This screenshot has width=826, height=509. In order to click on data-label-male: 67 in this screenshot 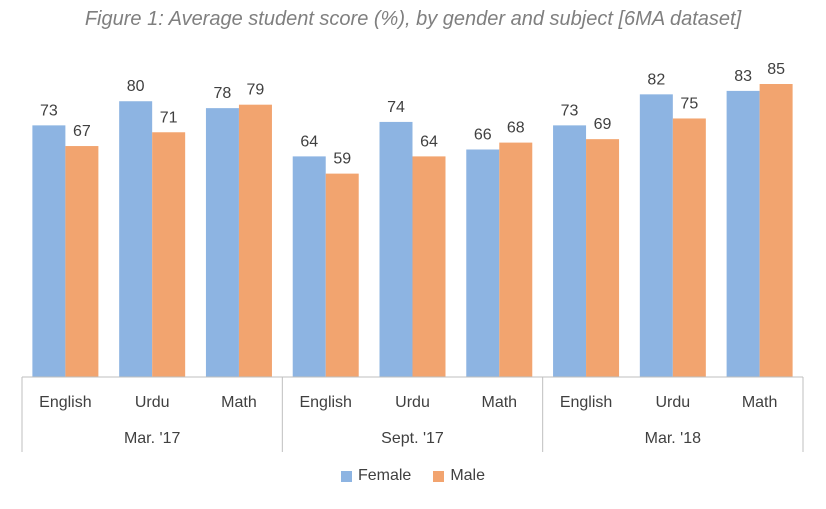, I will do `click(82, 131)`.